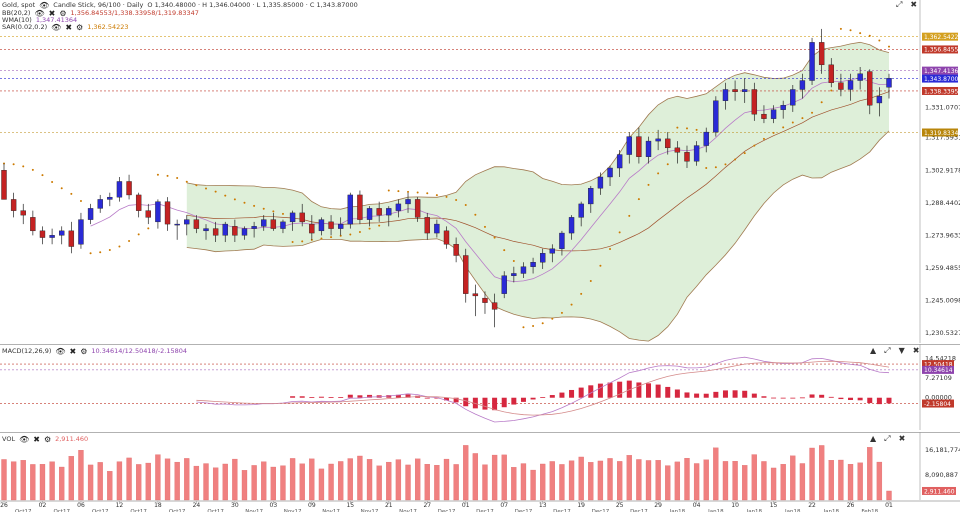 Image resolution: width=960 pixels, height=514 pixels. What do you see at coordinates (901, 350) in the screenshot?
I see `move-down-icon: ▼` at bounding box center [901, 350].